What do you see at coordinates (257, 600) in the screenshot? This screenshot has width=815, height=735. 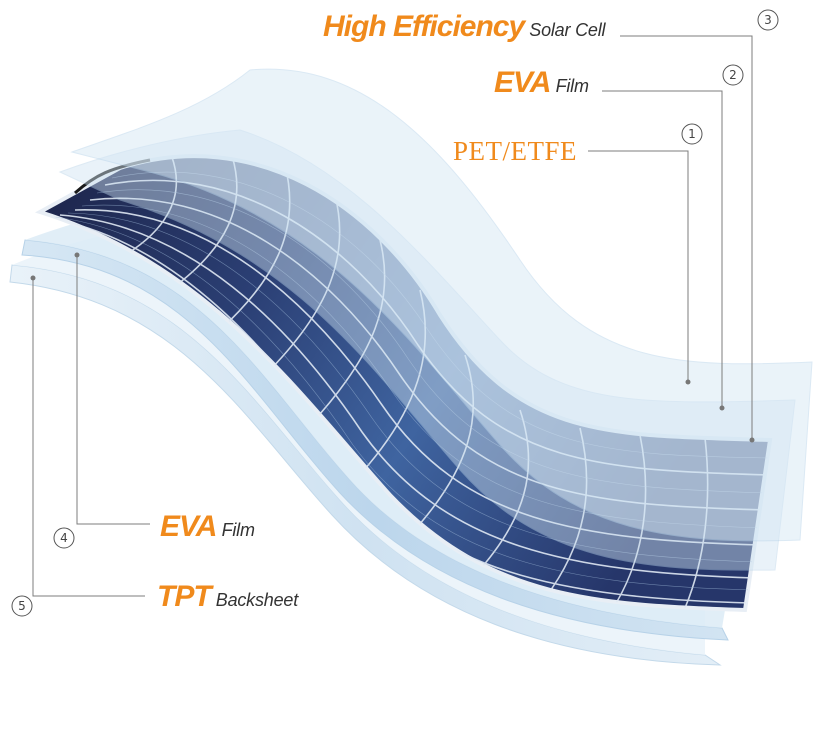 I see `tpt-name: Backsheet` at bounding box center [257, 600].